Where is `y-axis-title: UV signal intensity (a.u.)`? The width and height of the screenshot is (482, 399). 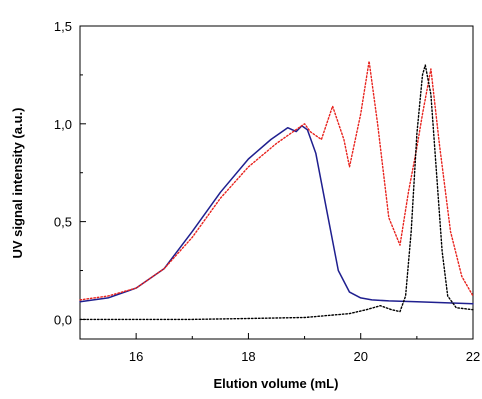
y-axis-title: UV signal intensity (a.u.) is located at coordinates (17, 183).